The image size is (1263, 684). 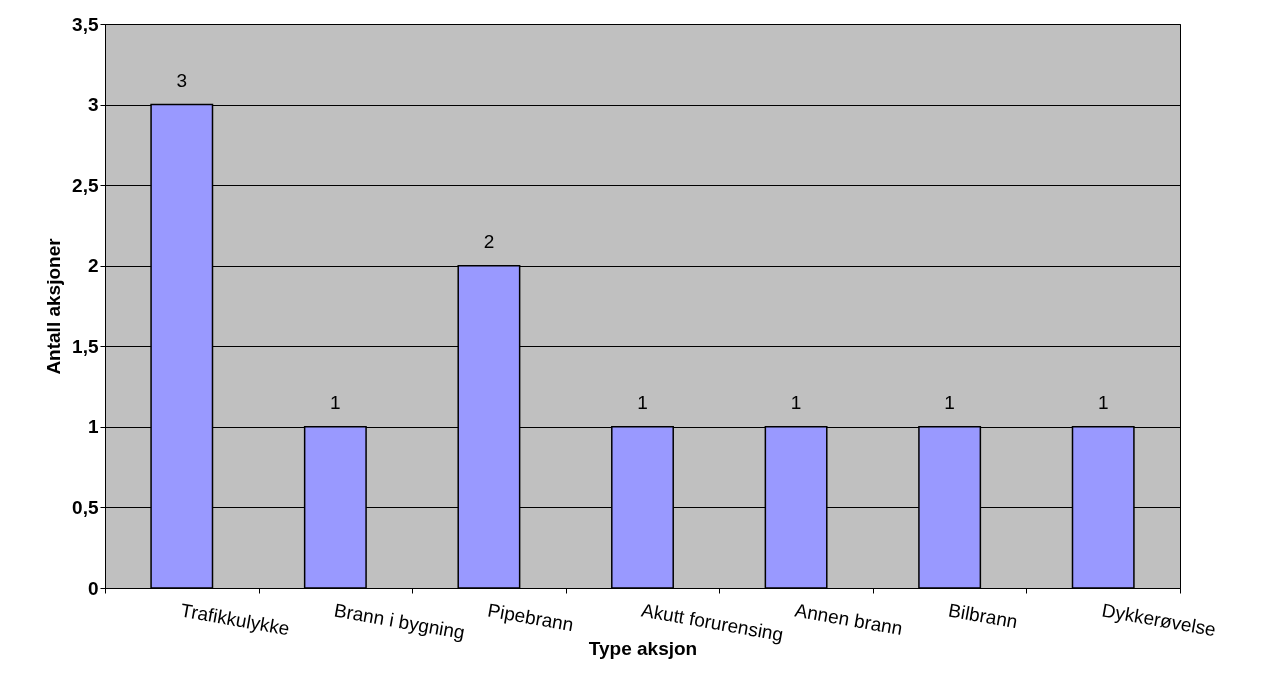 What do you see at coordinates (93, 266) in the screenshot?
I see `y-tick-label: 2` at bounding box center [93, 266].